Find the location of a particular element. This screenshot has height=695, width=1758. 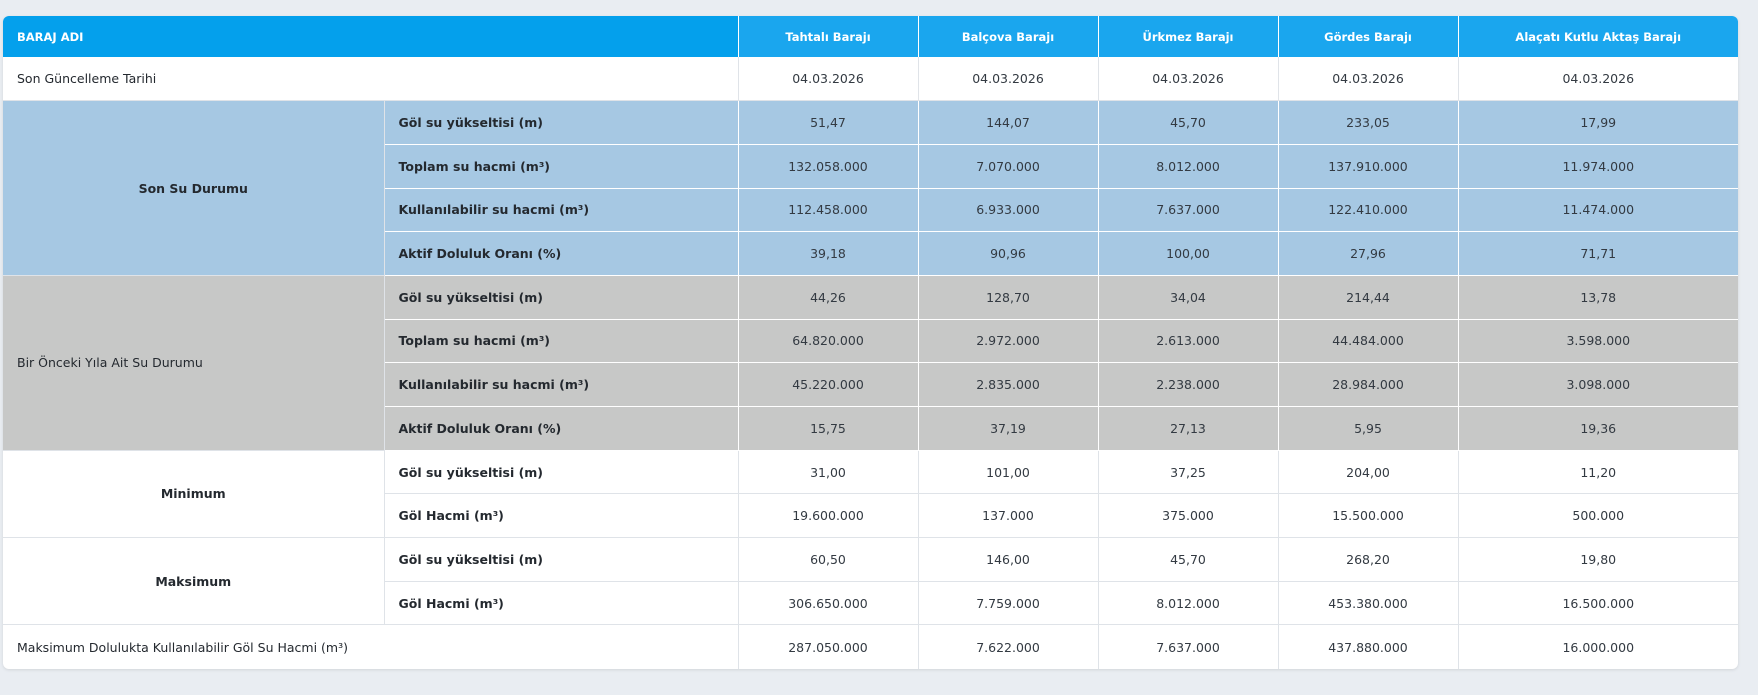

cell-value: 7.070.000 is located at coordinates (1008, 166).